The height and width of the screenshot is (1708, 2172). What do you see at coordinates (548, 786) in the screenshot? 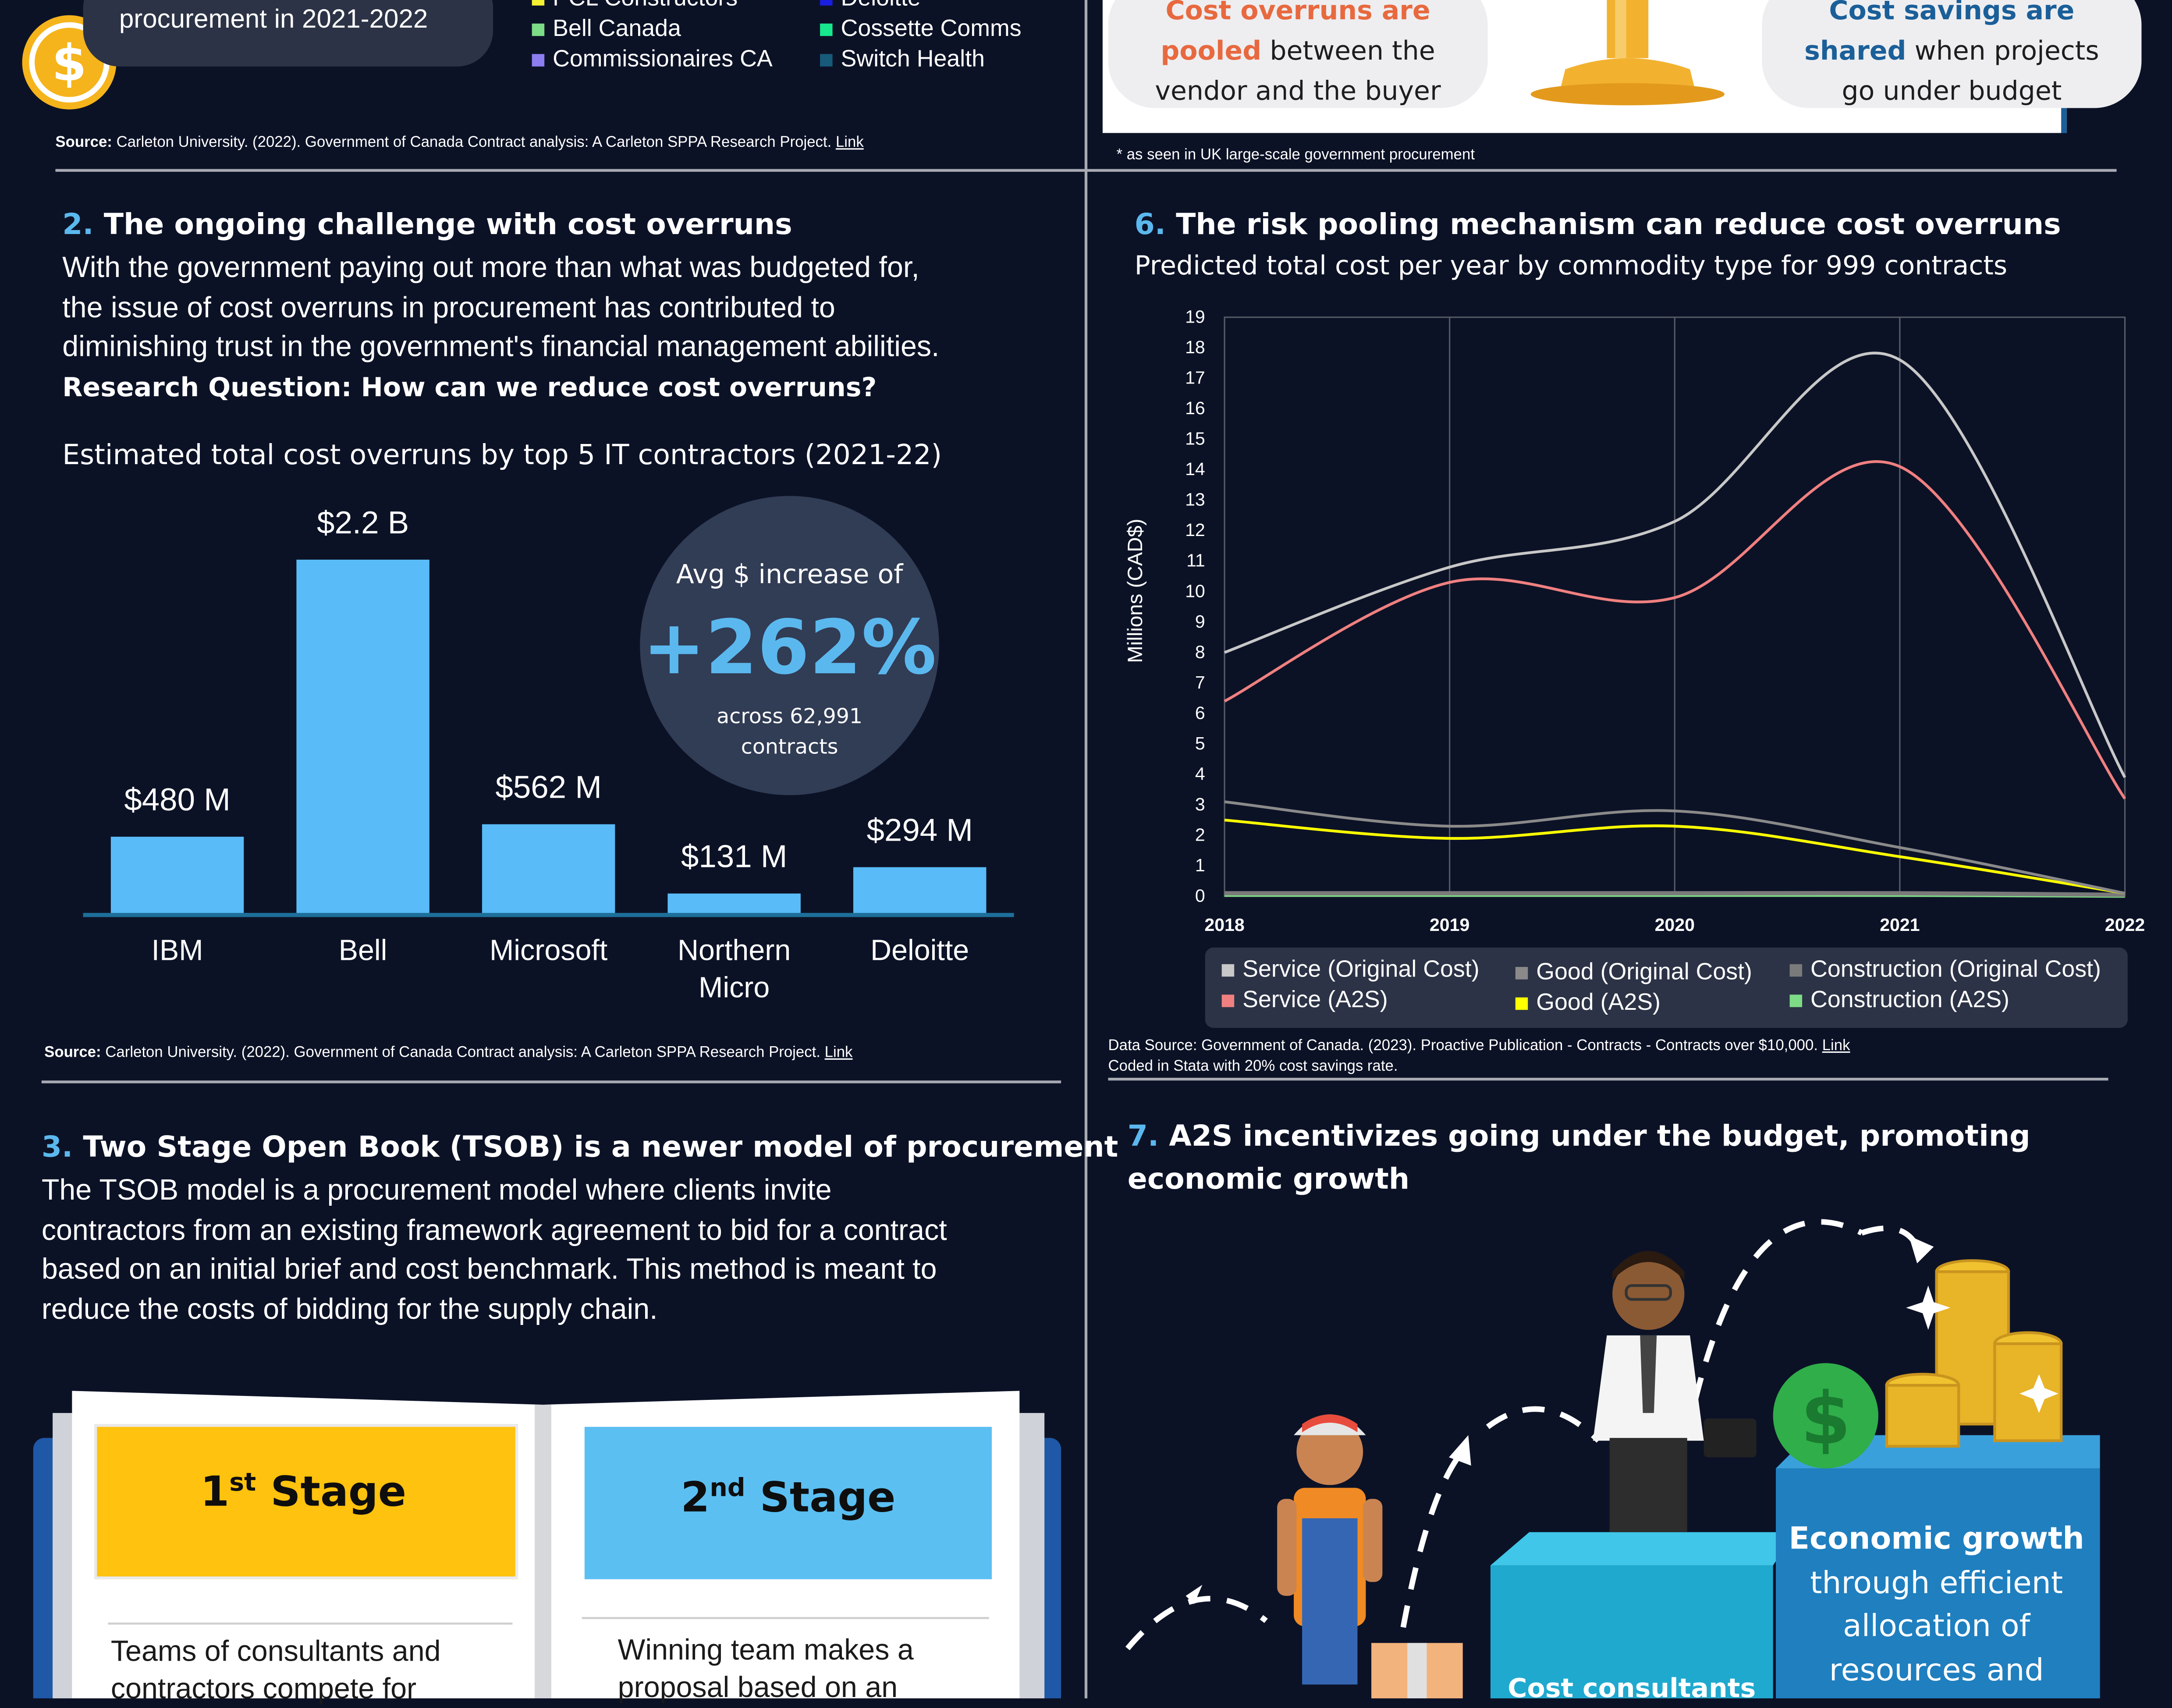
I see `bar-value-label: $562 M` at bounding box center [548, 786].